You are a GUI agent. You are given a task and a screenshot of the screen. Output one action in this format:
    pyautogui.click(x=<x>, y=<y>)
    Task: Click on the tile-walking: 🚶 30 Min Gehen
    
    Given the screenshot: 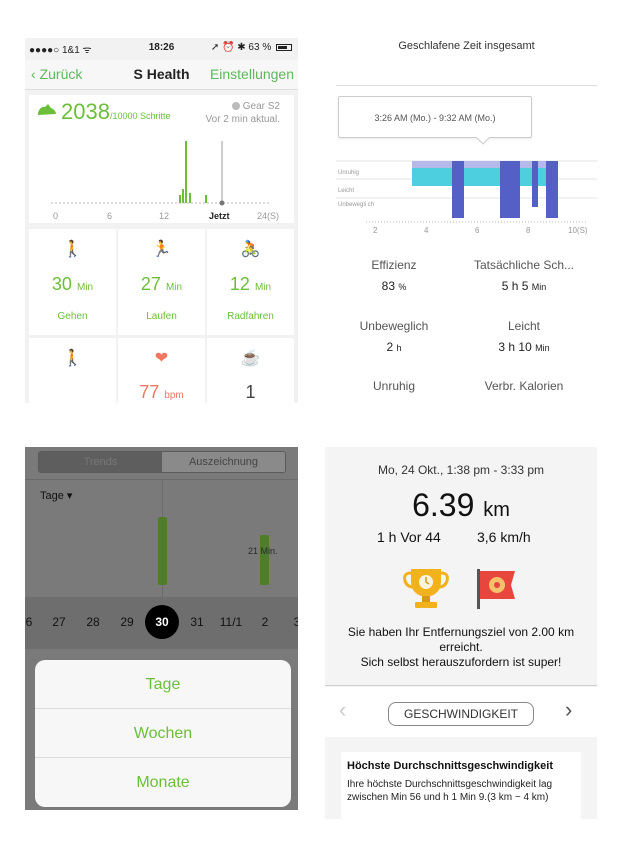 What is the action you would take?
    pyautogui.click(x=72, y=282)
    